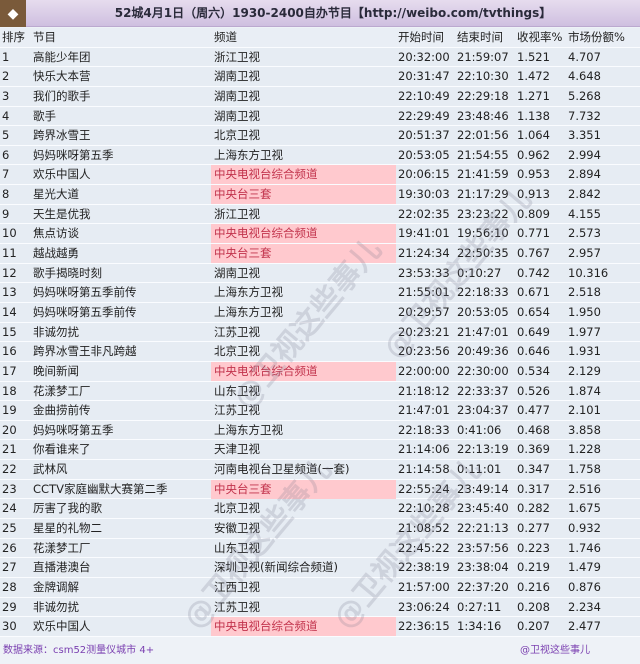  I want to click on cell-program: 跨界冰雪王非凡跨越, so click(85, 351).